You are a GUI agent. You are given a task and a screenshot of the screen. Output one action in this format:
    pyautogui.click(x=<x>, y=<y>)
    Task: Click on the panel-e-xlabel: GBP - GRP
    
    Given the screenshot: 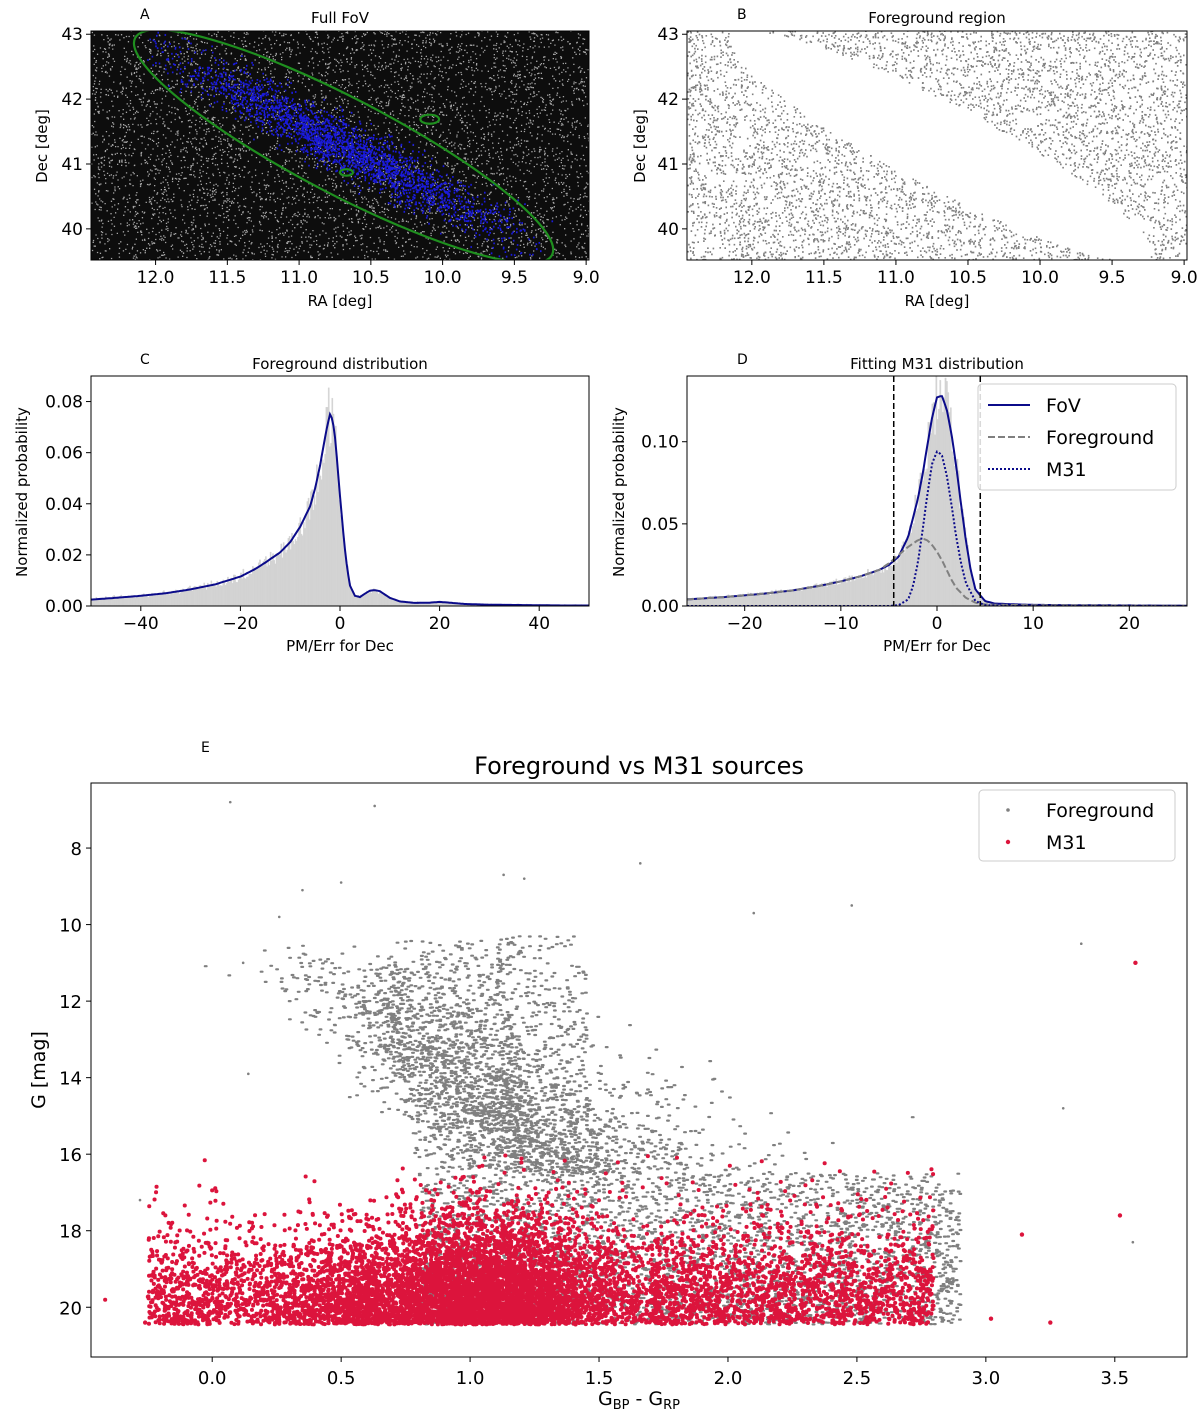 What is the action you would take?
    pyautogui.click(x=639, y=1400)
    